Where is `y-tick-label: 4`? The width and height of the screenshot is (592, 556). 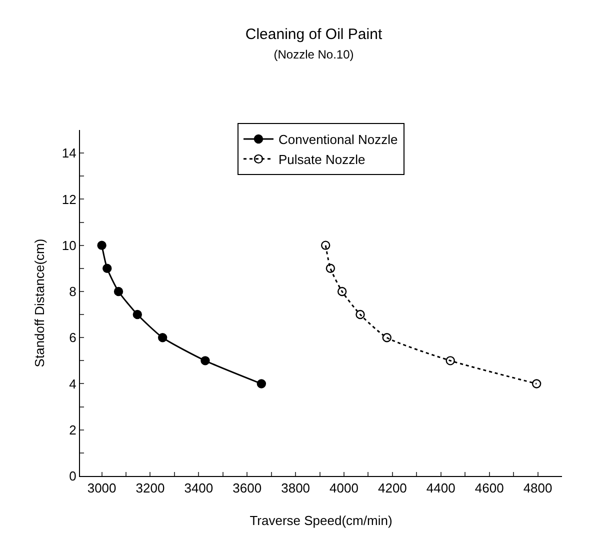
y-tick-label: 4 is located at coordinates (72, 384).